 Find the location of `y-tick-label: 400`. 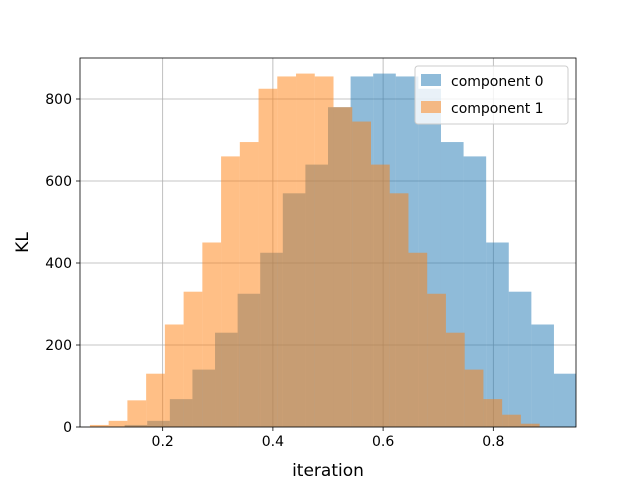

y-tick-label: 400 is located at coordinates (58, 264).